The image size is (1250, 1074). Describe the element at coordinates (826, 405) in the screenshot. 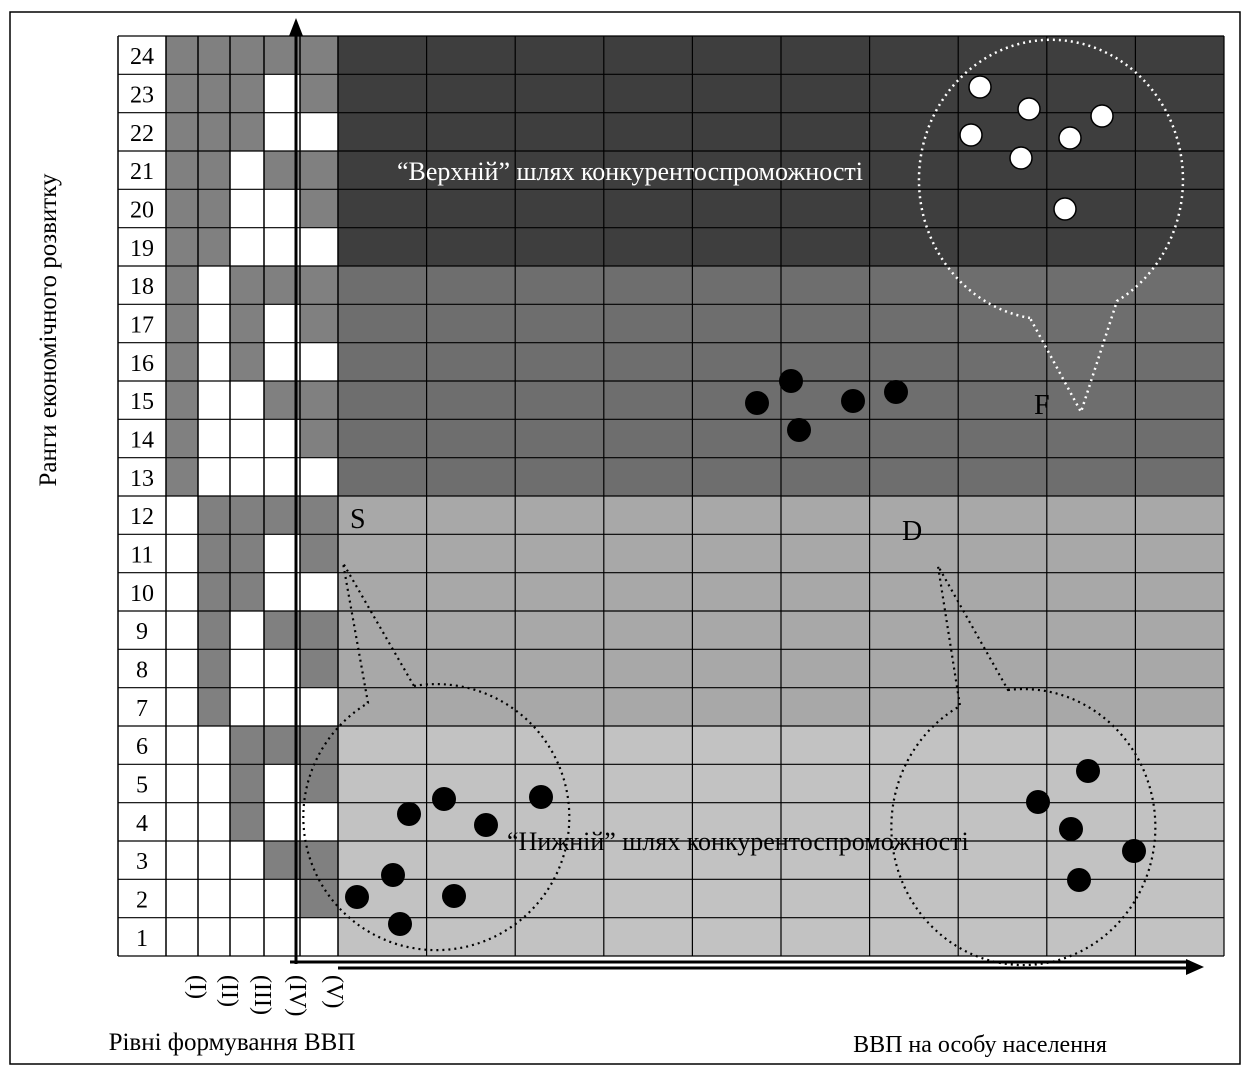

I see `middle-cluster-points` at that location.